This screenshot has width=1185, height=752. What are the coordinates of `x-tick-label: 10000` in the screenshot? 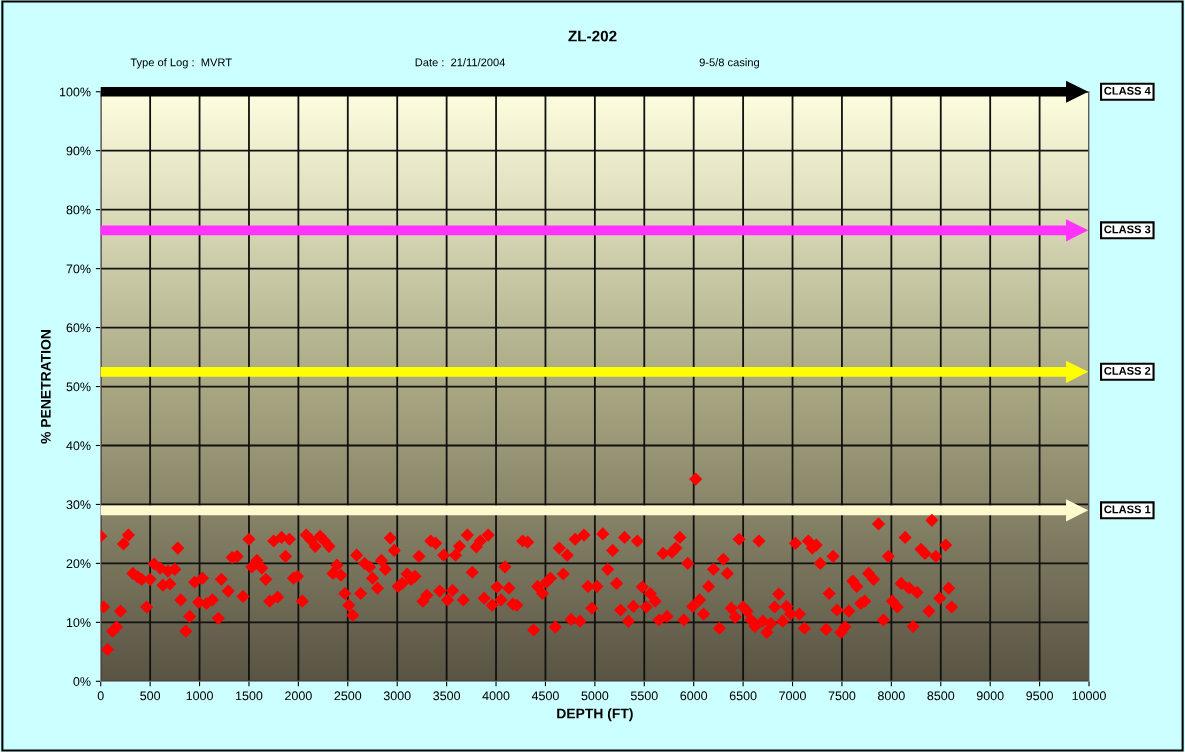 It's located at (1089, 696).